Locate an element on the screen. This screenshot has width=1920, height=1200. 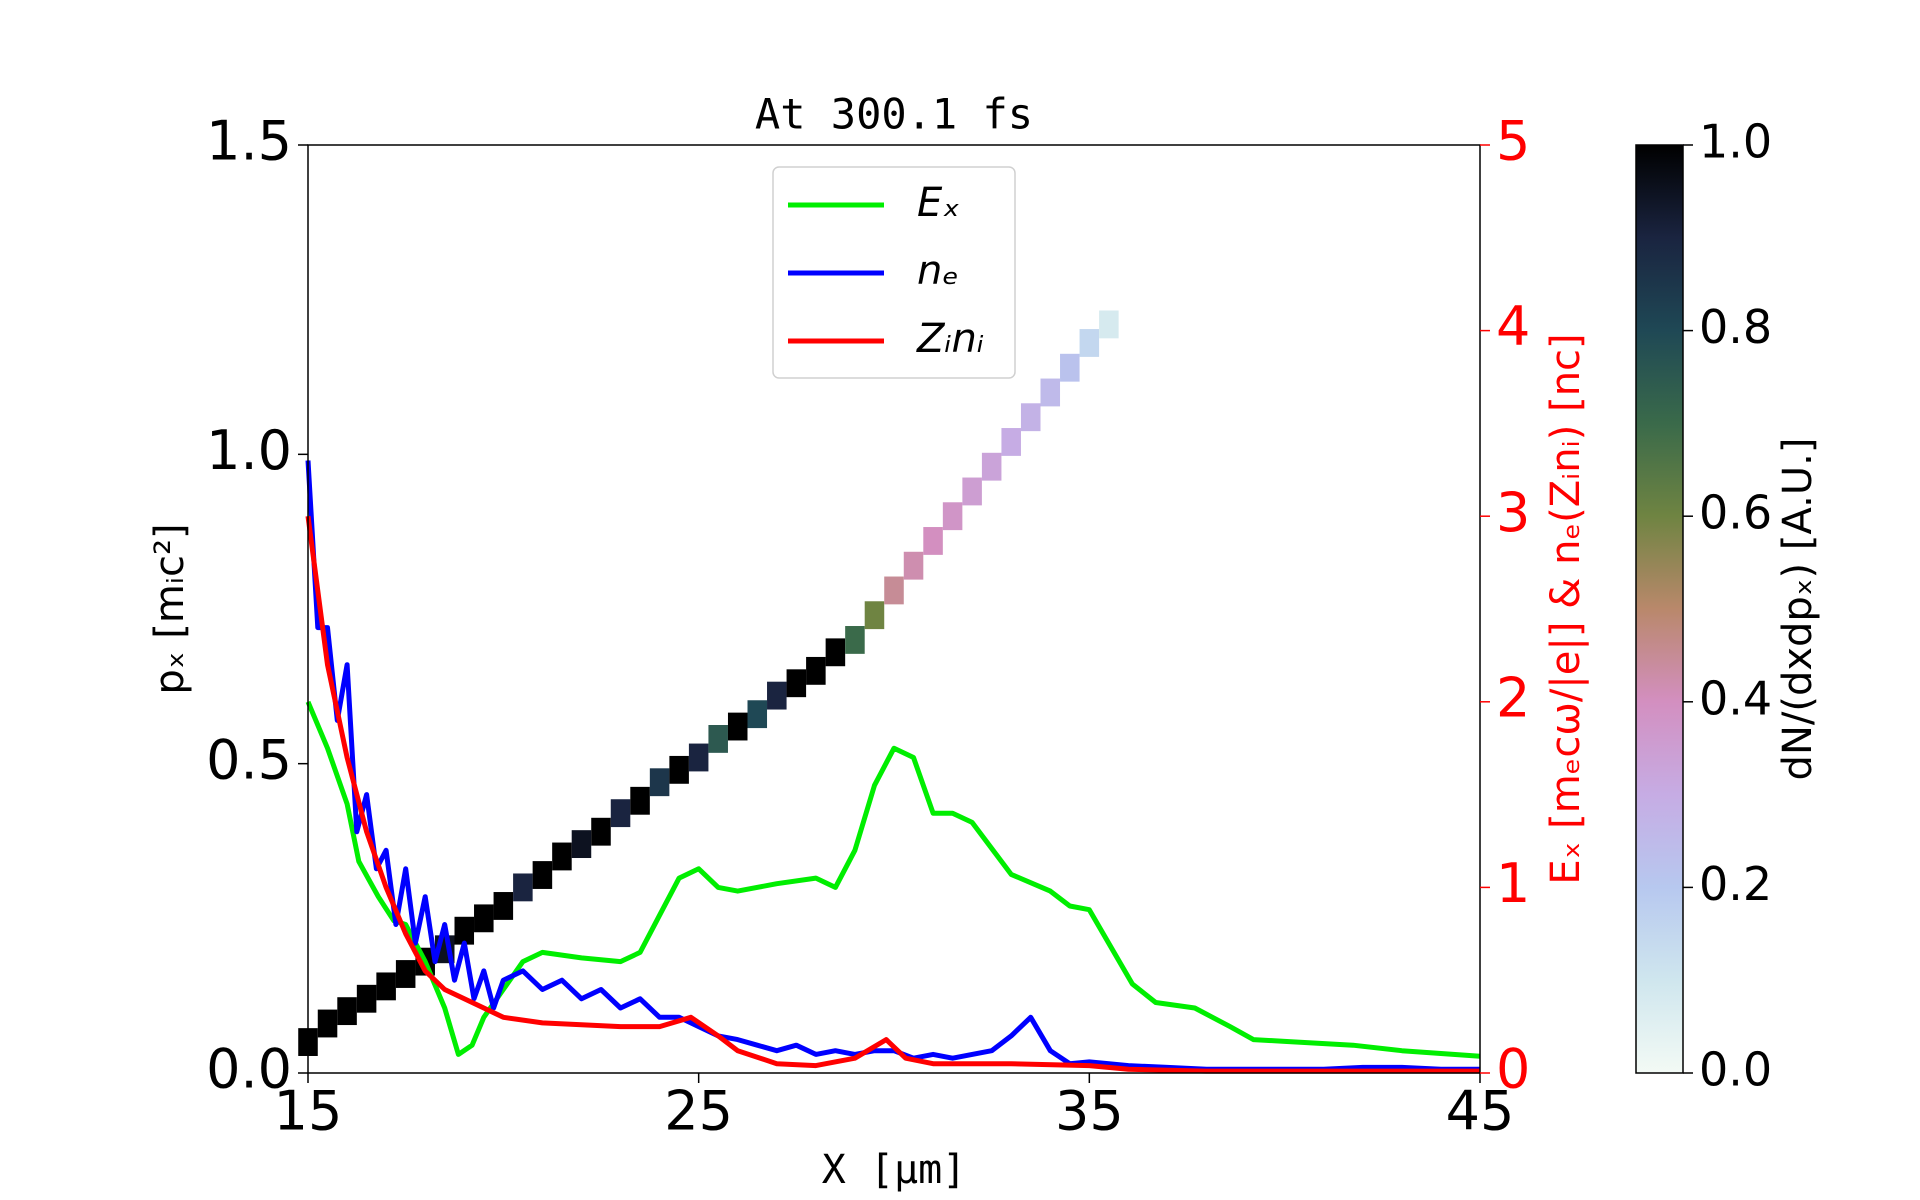
colorbar-tick-label: 0.4 is located at coordinates (1735, 698).